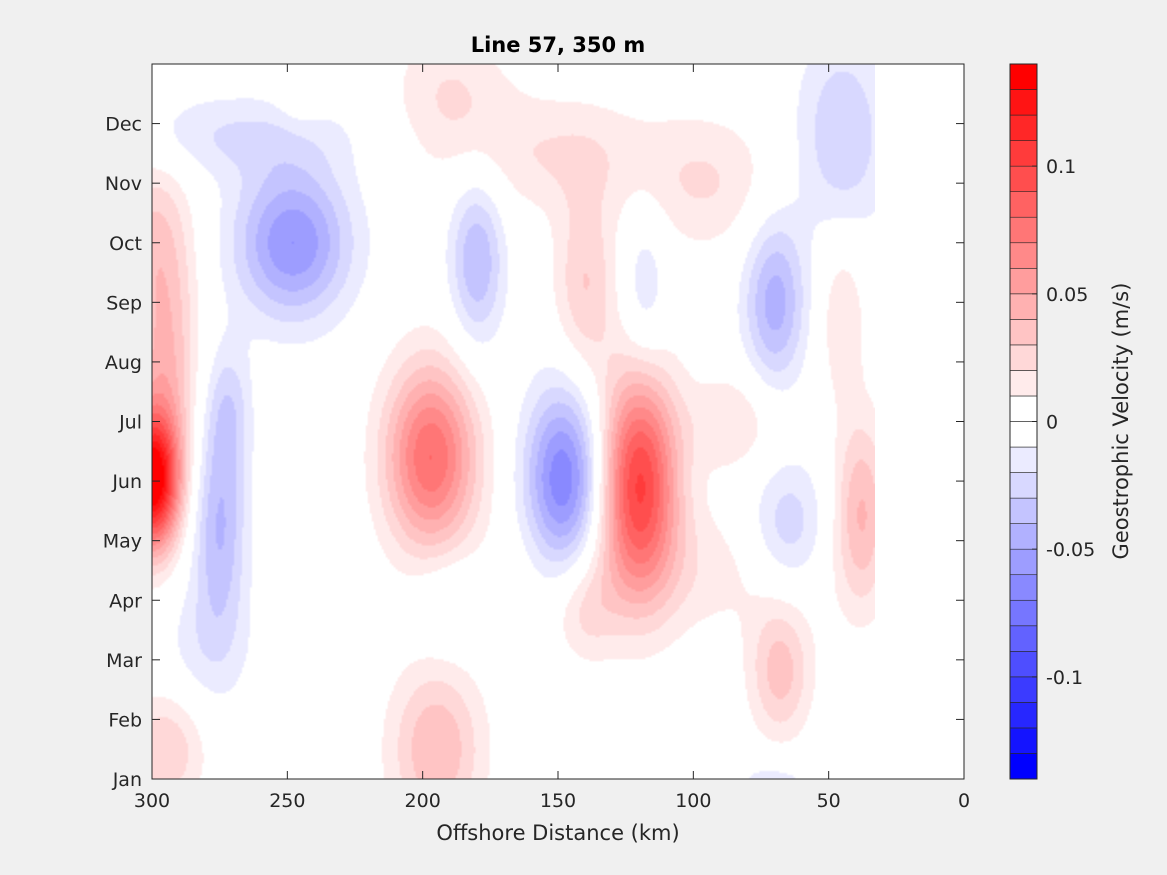 This screenshot has height=875, width=1167. Describe the element at coordinates (127, 780) in the screenshot. I see `y-tick-label: Jan` at that location.